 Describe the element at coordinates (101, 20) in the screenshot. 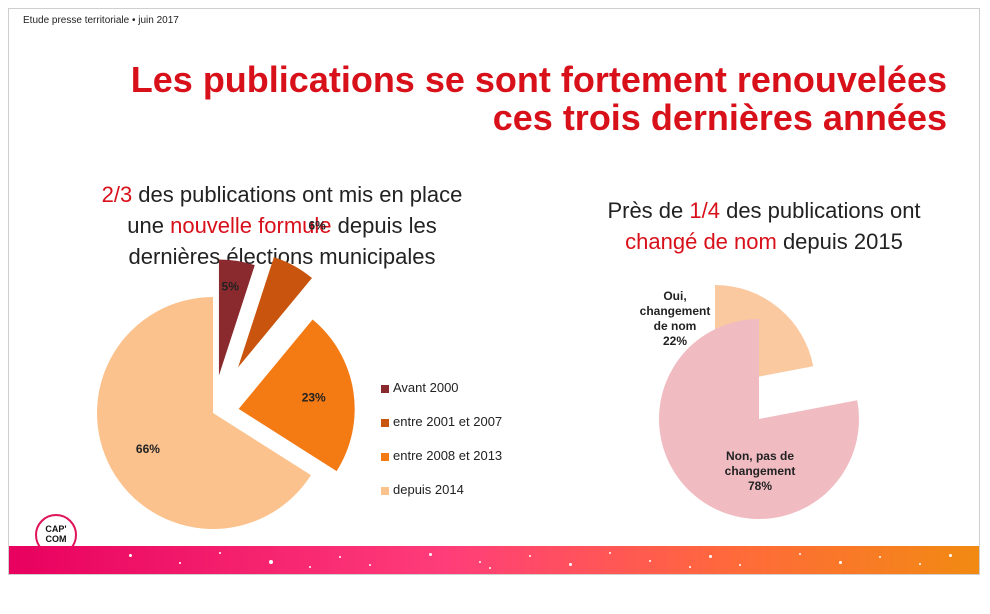

I see `header-note: Etude presse territoriale • juin 2017` at that location.